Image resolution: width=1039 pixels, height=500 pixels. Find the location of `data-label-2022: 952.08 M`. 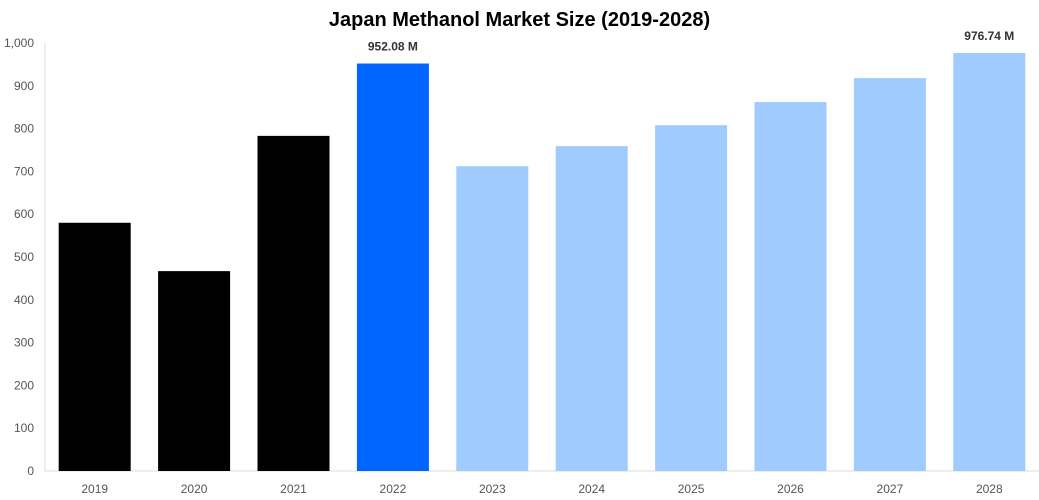

data-label-2022: 952.08 M is located at coordinates (393, 47).